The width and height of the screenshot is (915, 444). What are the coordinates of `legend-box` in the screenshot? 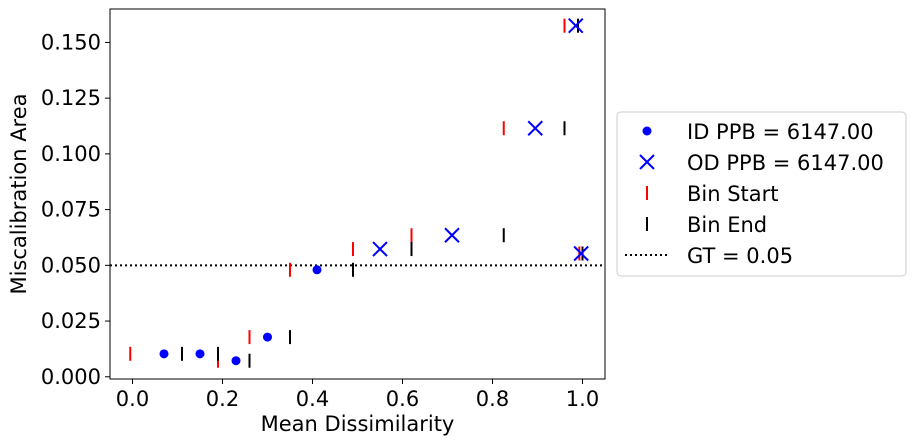 It's located at (761, 194).